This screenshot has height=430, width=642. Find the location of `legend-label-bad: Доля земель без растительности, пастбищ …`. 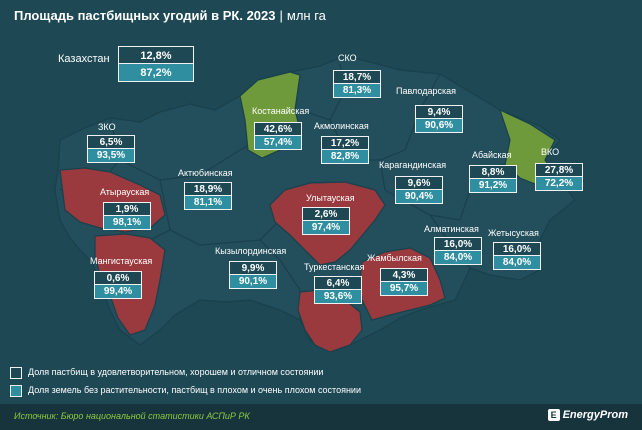

legend-label-bad: Доля земель без растительности, пастбищ … is located at coordinates (194, 390).